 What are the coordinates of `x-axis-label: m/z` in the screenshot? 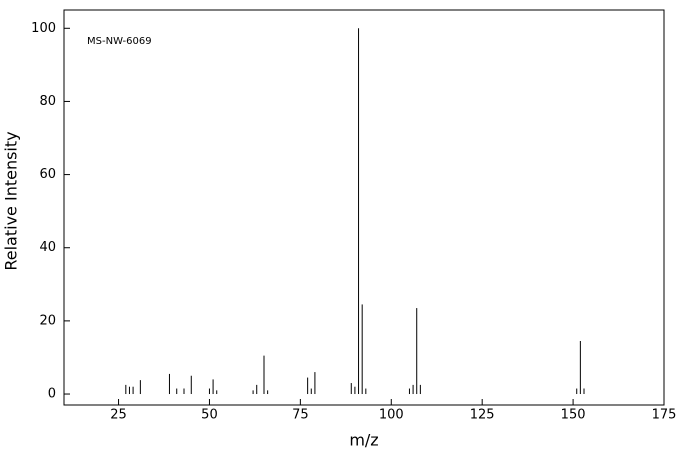 It's located at (363, 440).